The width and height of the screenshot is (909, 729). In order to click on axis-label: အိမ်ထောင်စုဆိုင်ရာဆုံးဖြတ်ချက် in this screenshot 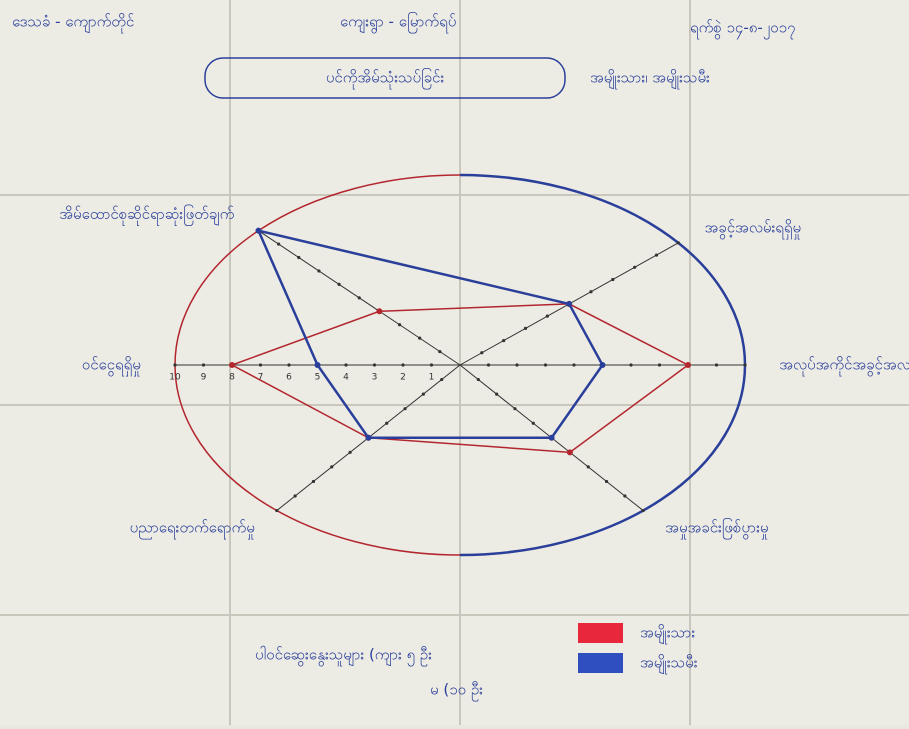, I will do `click(146, 215)`.